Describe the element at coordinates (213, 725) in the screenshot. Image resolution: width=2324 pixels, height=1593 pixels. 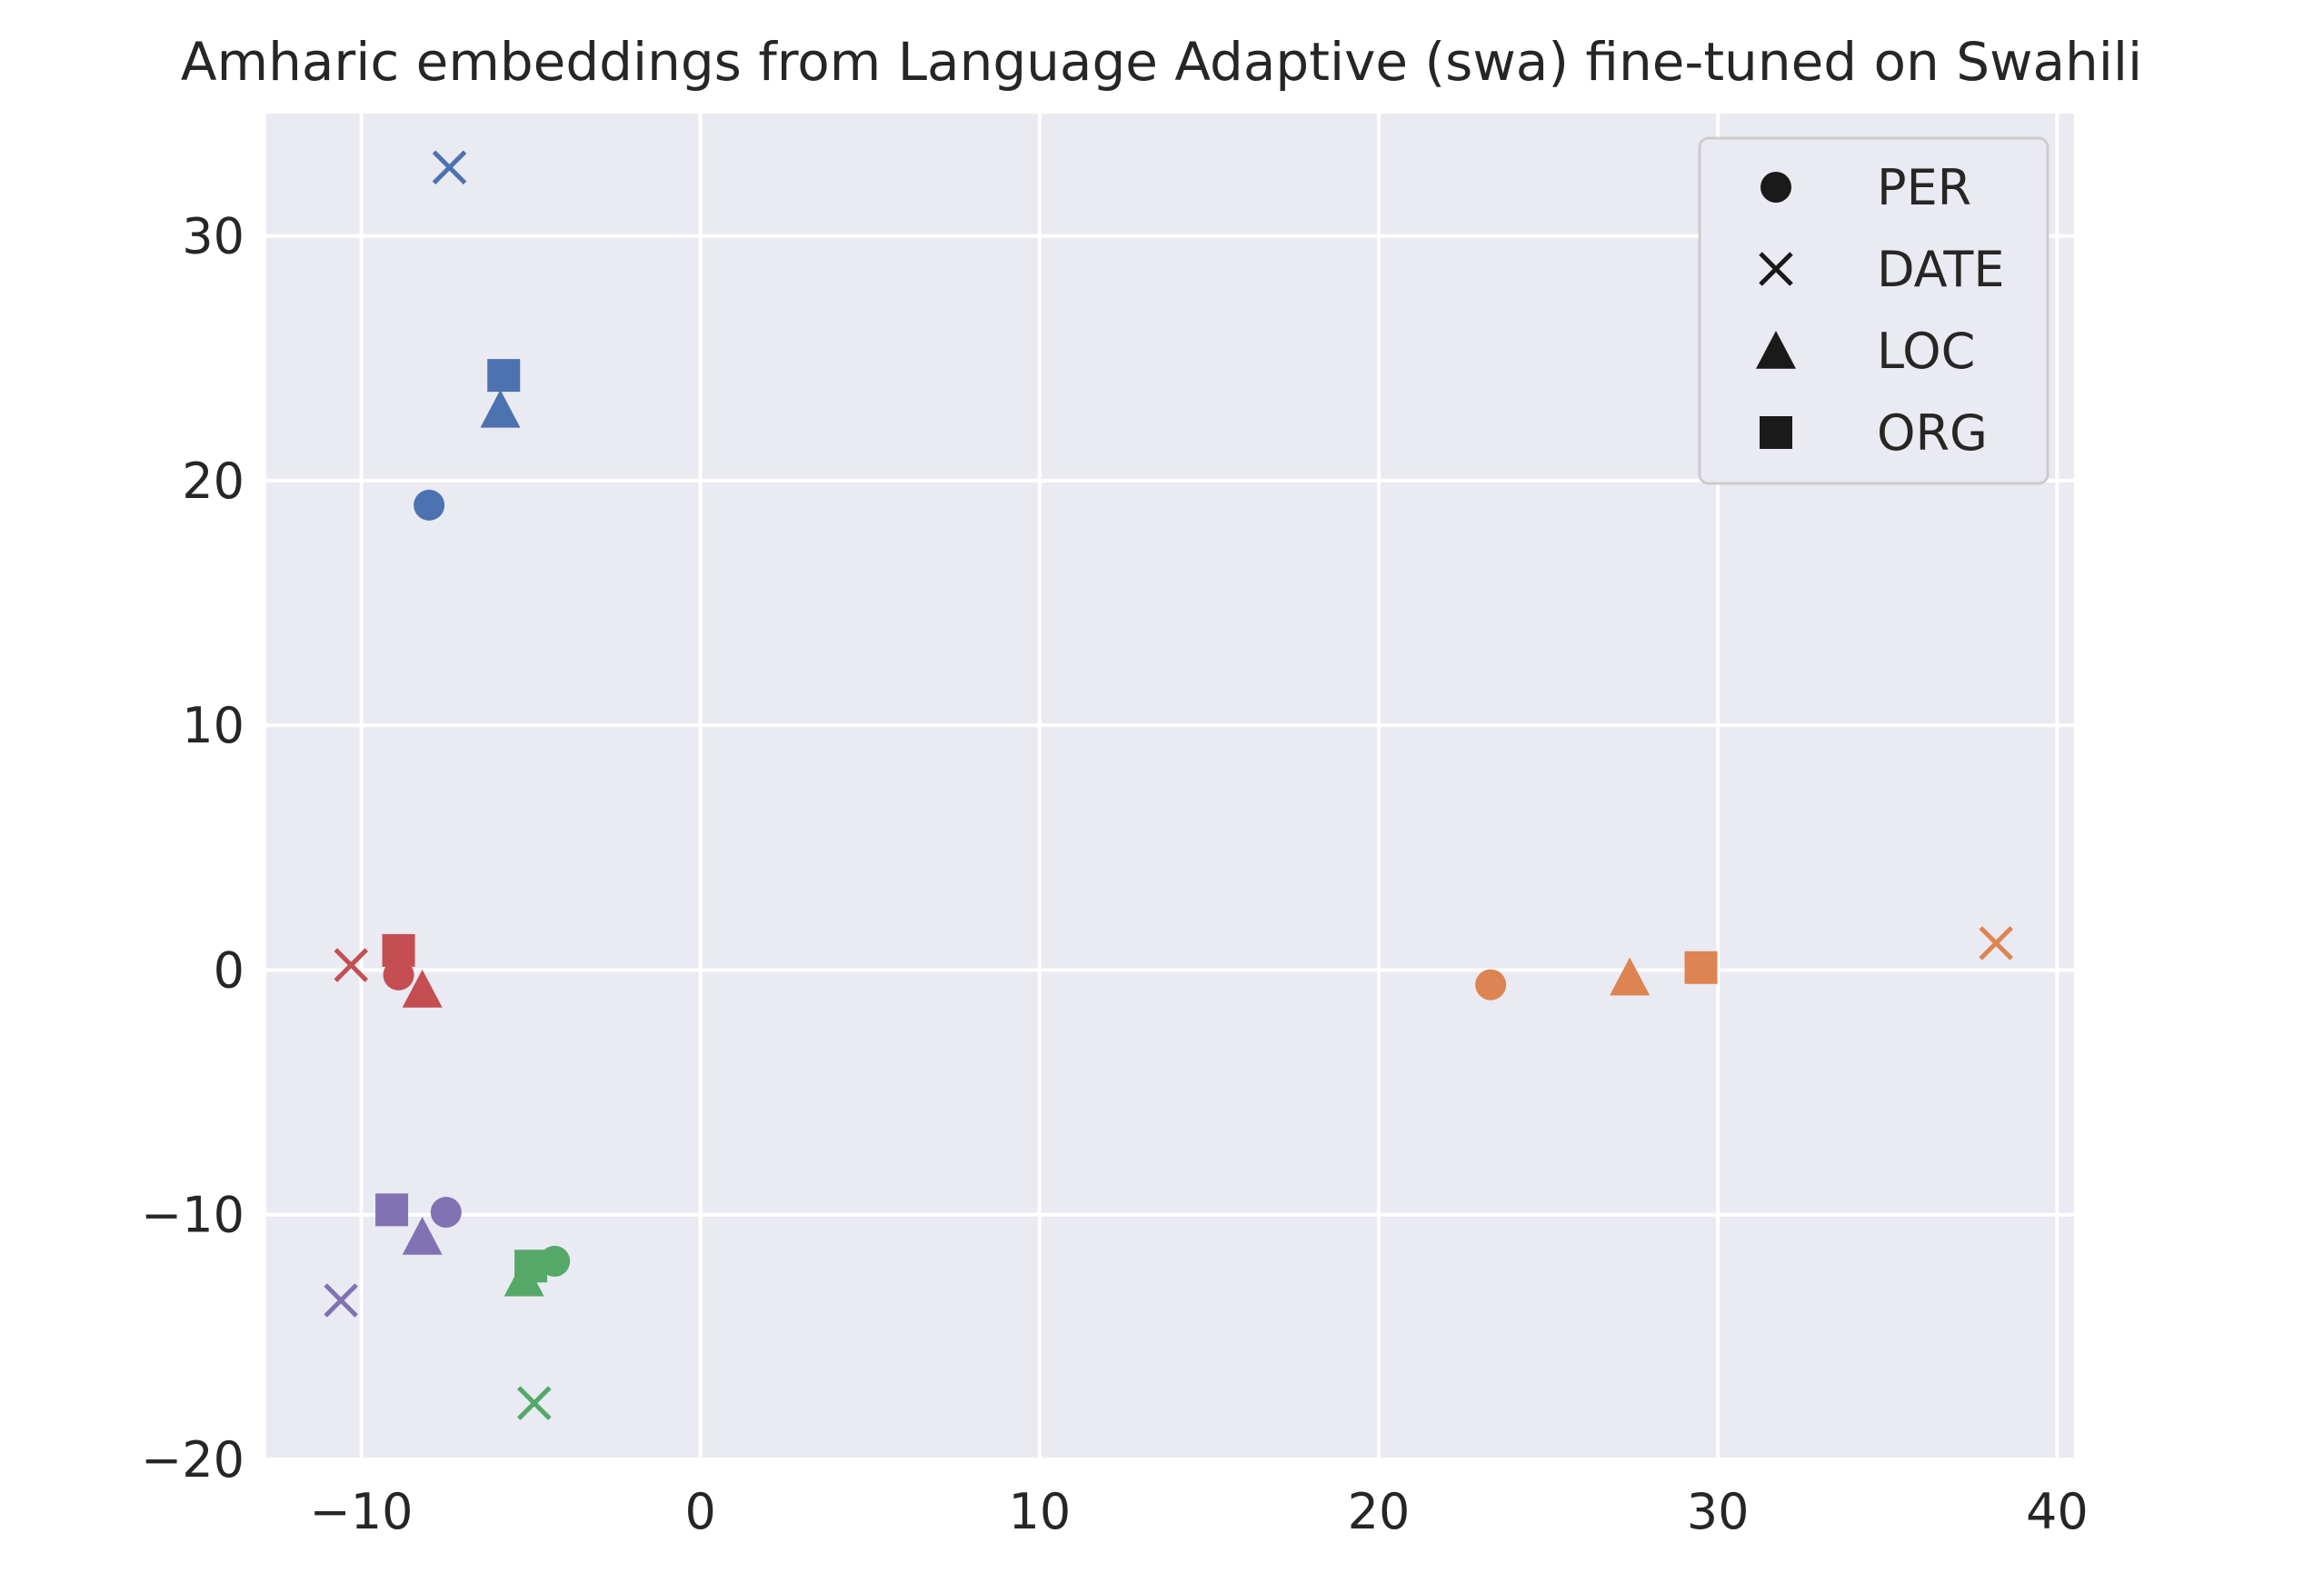
I see `y-tick-label: 10` at that location.